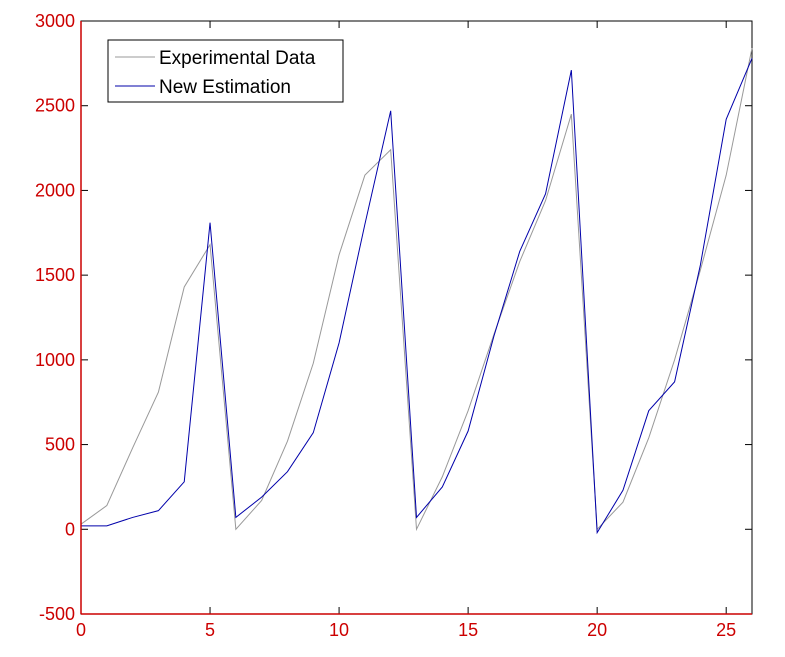 This screenshot has height=657, width=785. I want to click on x-tick-label: 20, so click(597, 630).